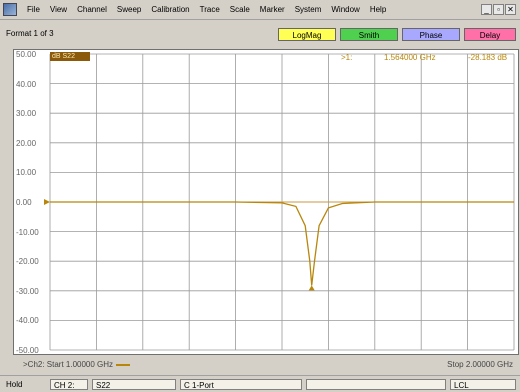 This screenshot has width=520, height=392. What do you see at coordinates (58, 9) in the screenshot?
I see `menu-view: View` at bounding box center [58, 9].